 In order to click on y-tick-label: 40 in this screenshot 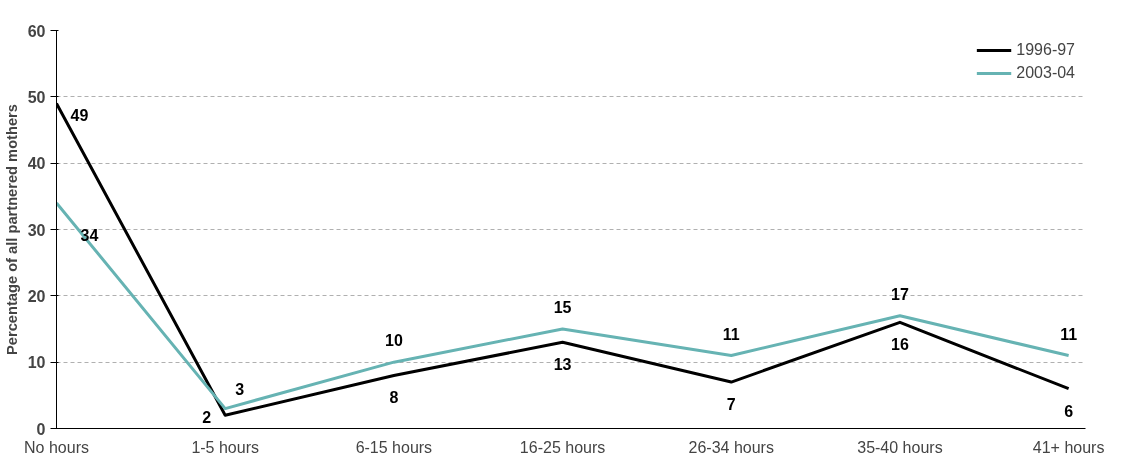, I will do `click(36, 164)`.